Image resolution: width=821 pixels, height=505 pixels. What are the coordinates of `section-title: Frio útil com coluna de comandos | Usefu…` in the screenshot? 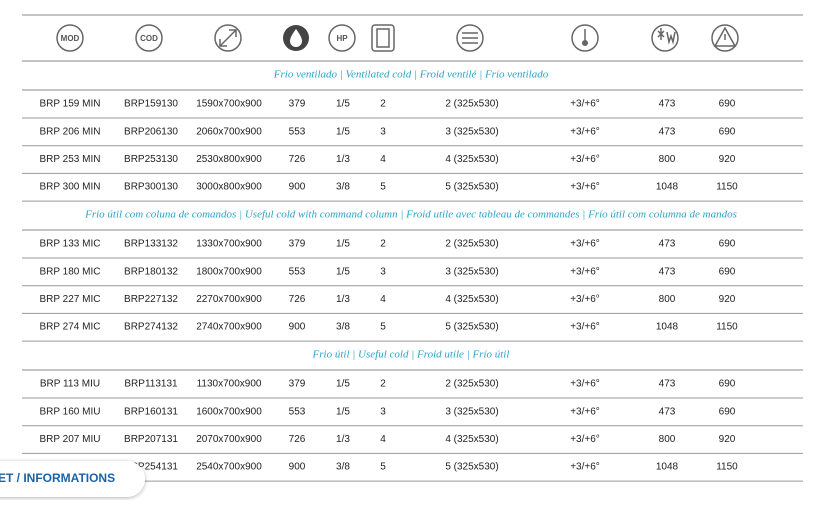 It's located at (410, 215).